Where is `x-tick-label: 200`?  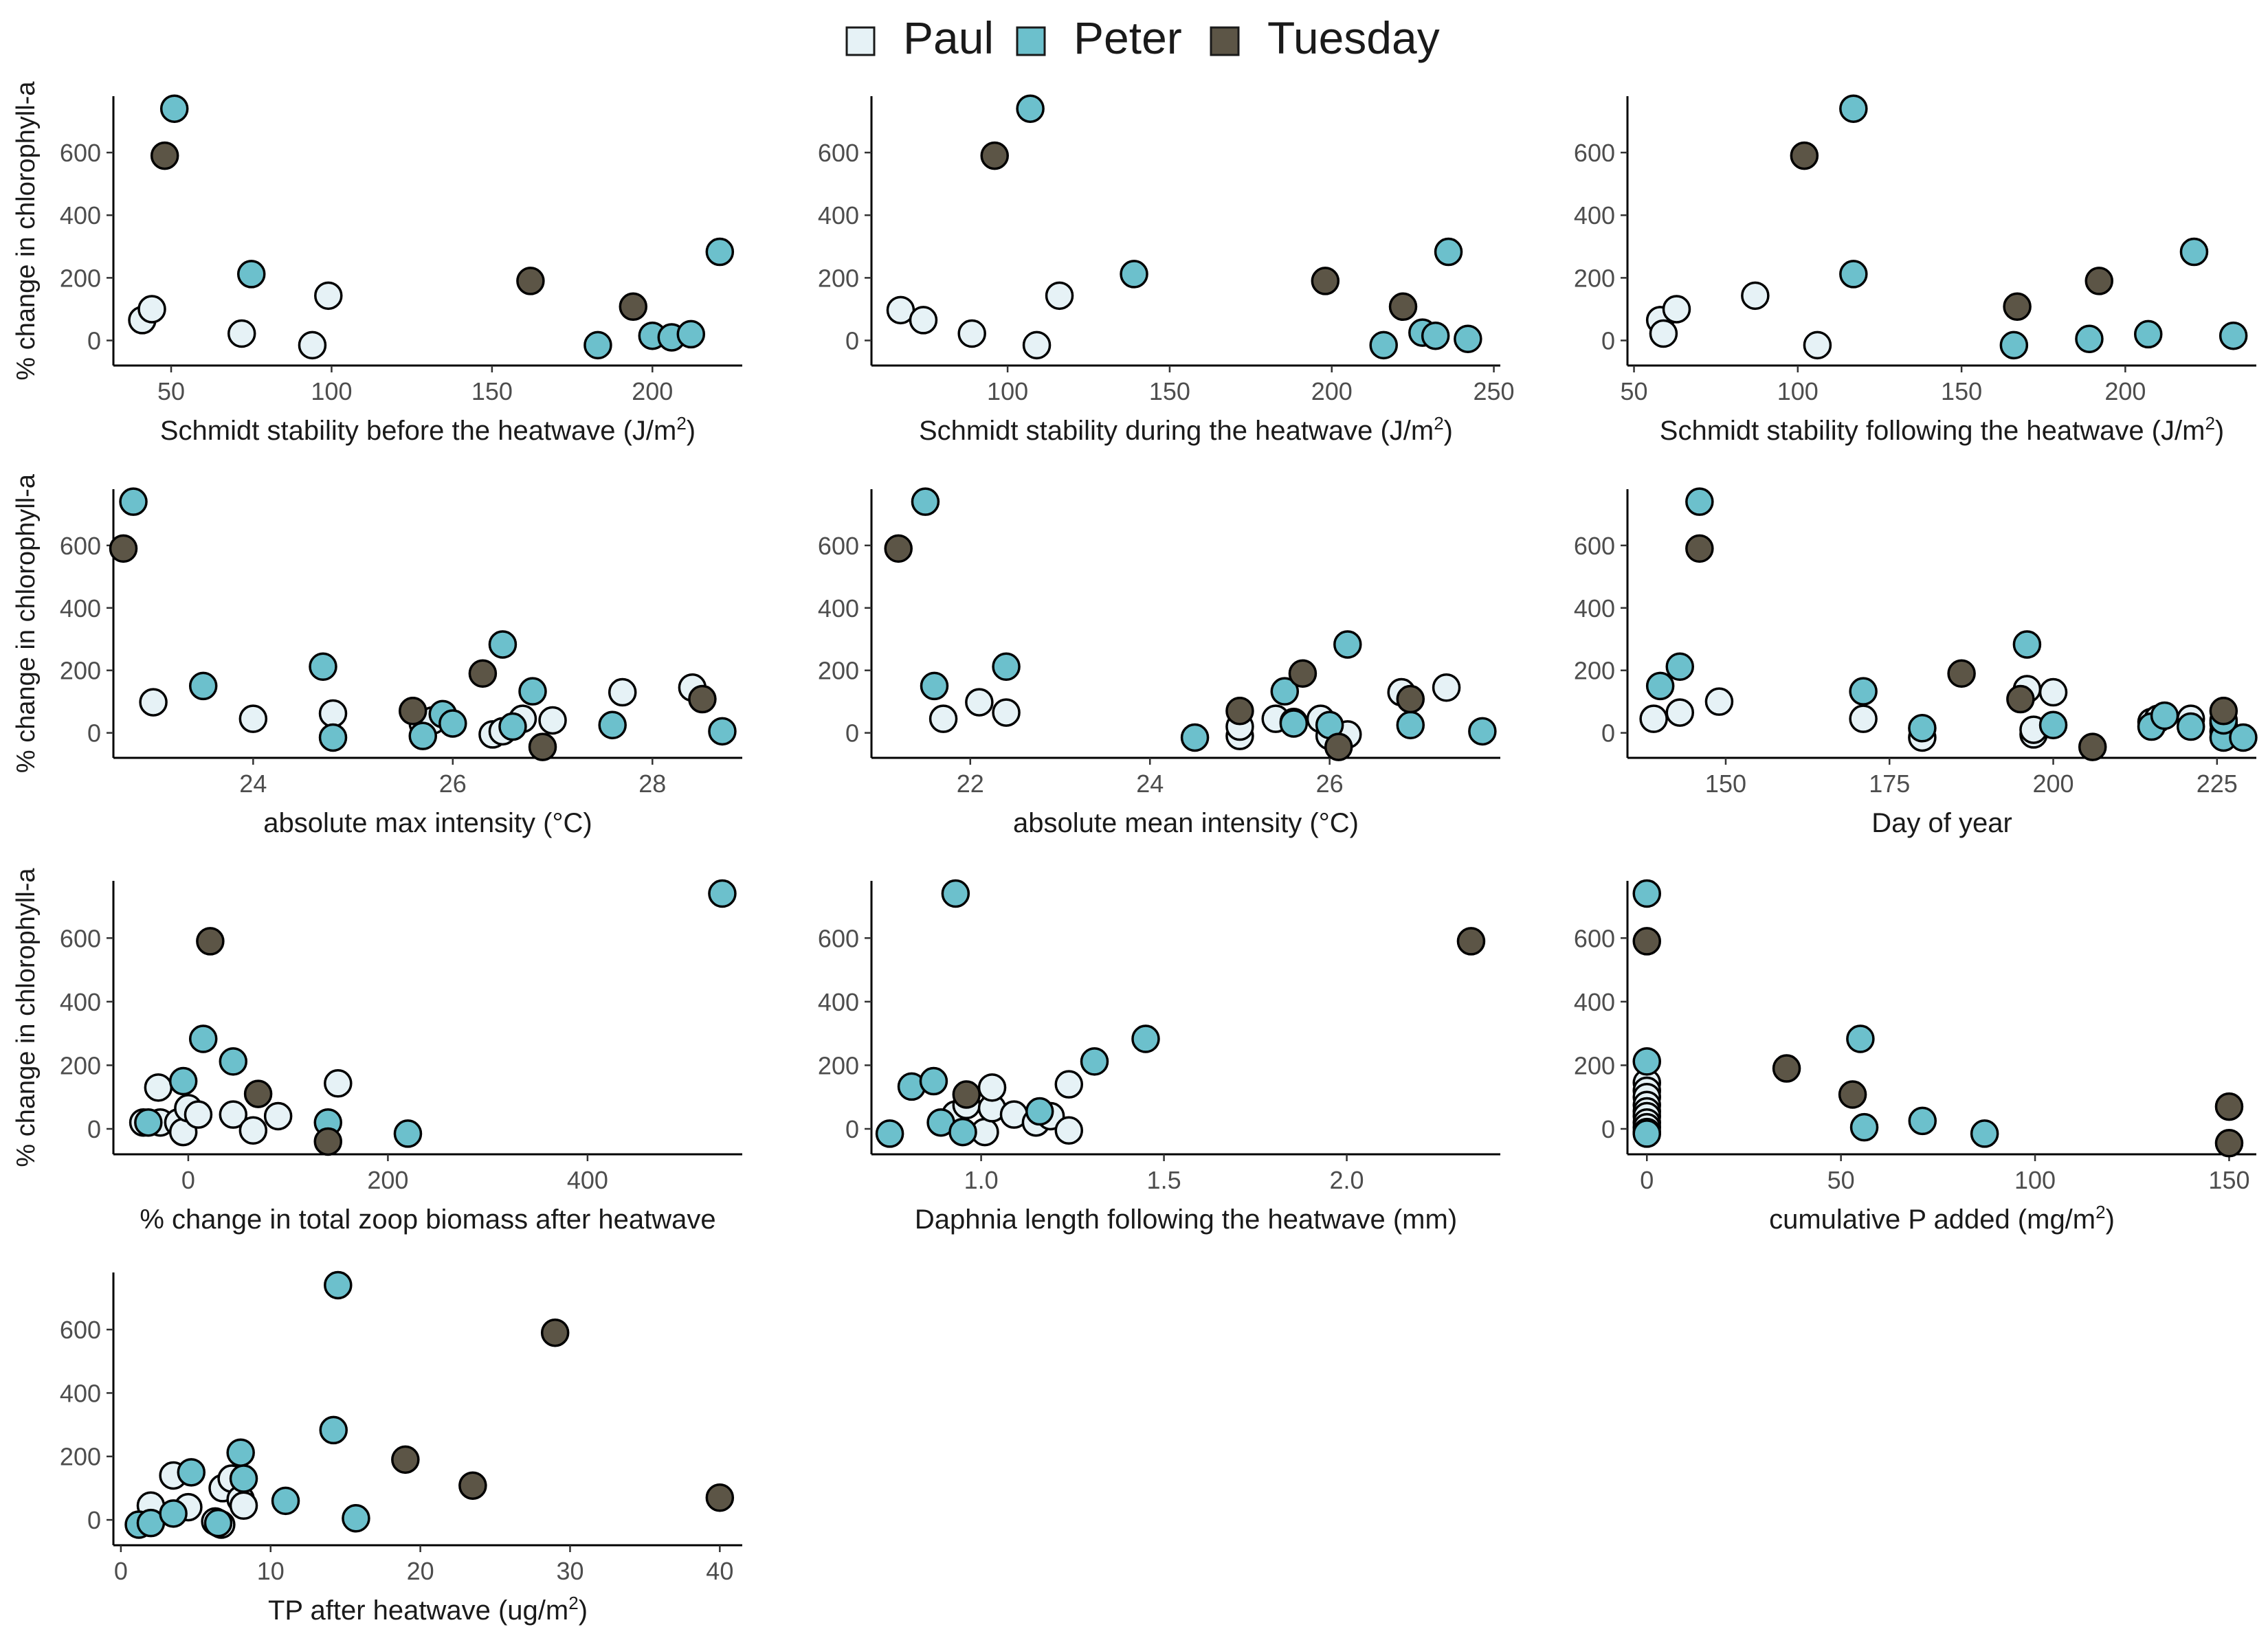 x-tick-label: 200 is located at coordinates (388, 1180).